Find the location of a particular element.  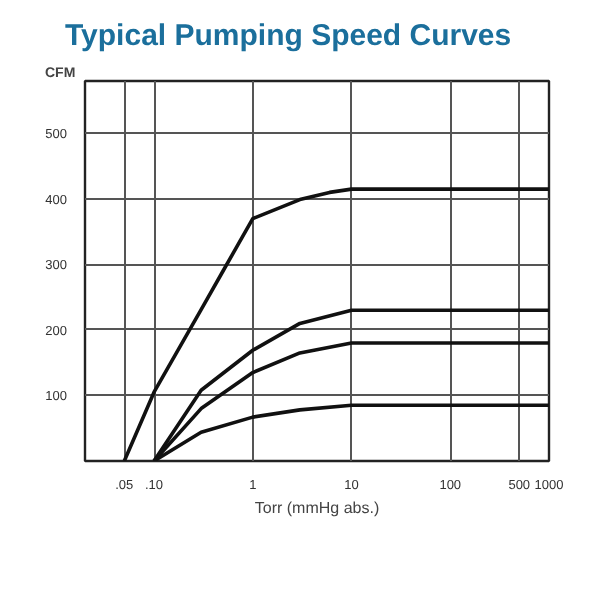

x-axis-title: Torr (mmHg abs.) is located at coordinates (317, 508).